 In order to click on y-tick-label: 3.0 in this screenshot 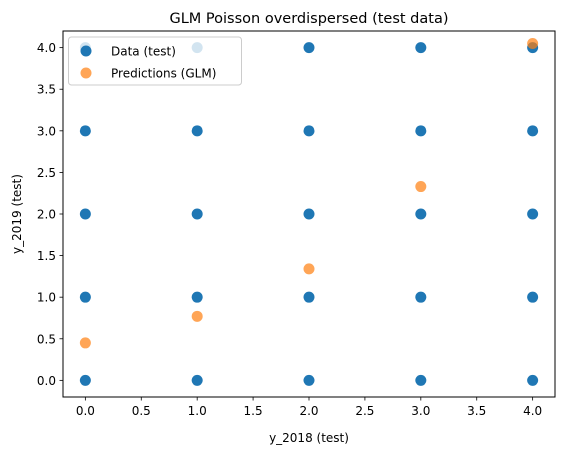, I will do `click(46, 131)`.